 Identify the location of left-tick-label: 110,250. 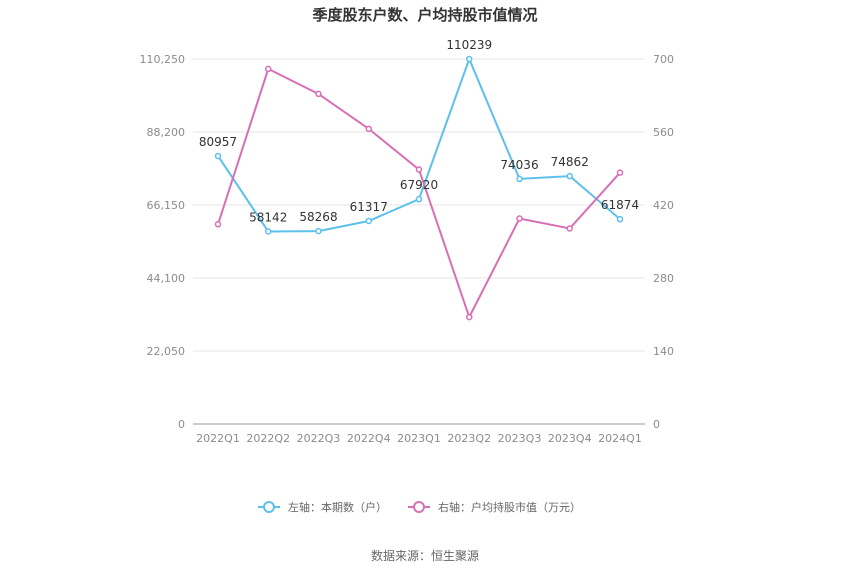
(163, 59).